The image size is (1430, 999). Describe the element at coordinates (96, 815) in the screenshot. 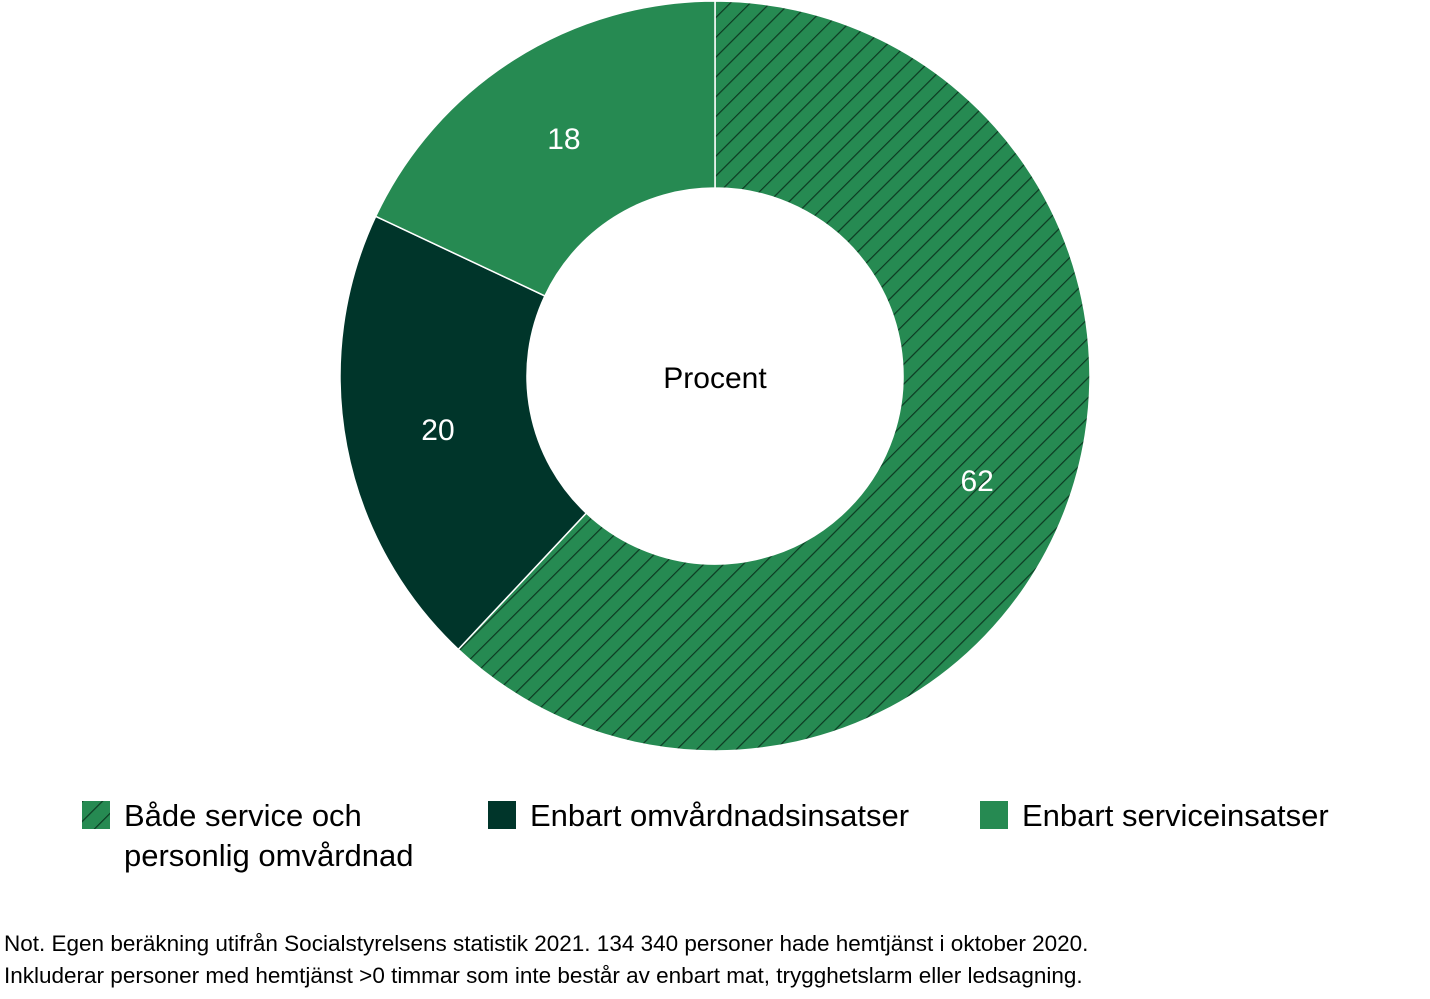

I see `legend-swatch-hatched` at that location.